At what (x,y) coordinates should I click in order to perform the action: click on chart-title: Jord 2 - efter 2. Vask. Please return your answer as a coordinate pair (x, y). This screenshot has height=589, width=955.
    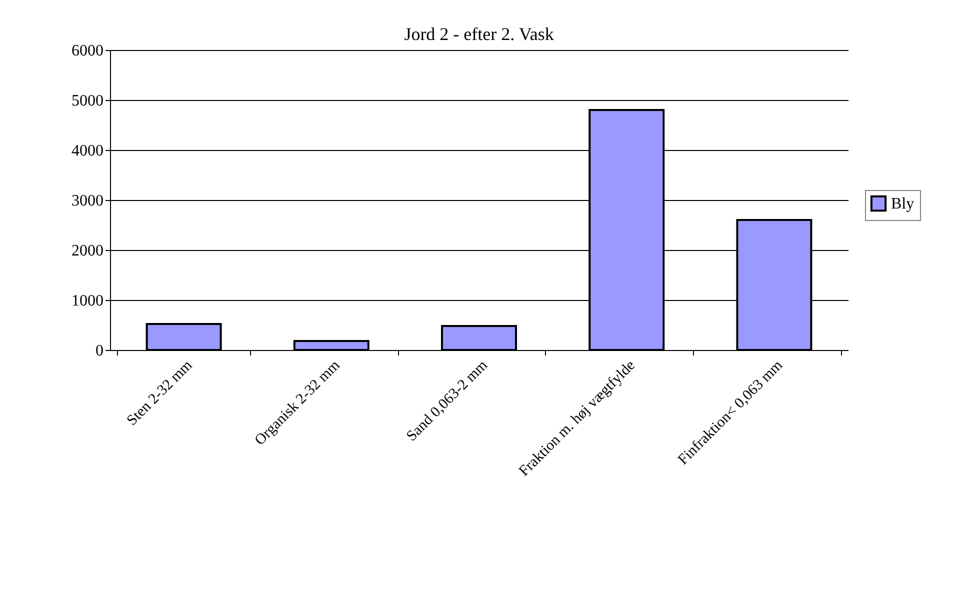
    Looking at the image, I should click on (479, 34).